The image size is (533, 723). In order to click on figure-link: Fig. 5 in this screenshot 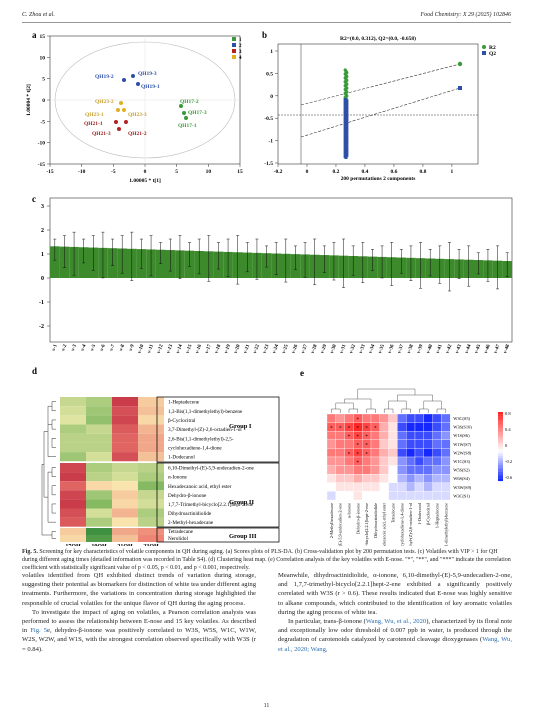, I will do `click(39, 631)`.